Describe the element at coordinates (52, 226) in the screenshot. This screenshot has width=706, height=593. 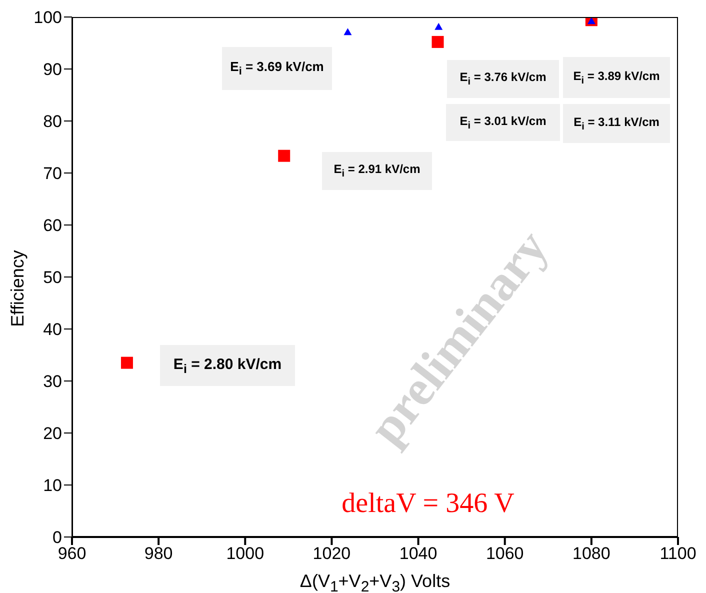
I see `y-tick-label: 60` at that location.